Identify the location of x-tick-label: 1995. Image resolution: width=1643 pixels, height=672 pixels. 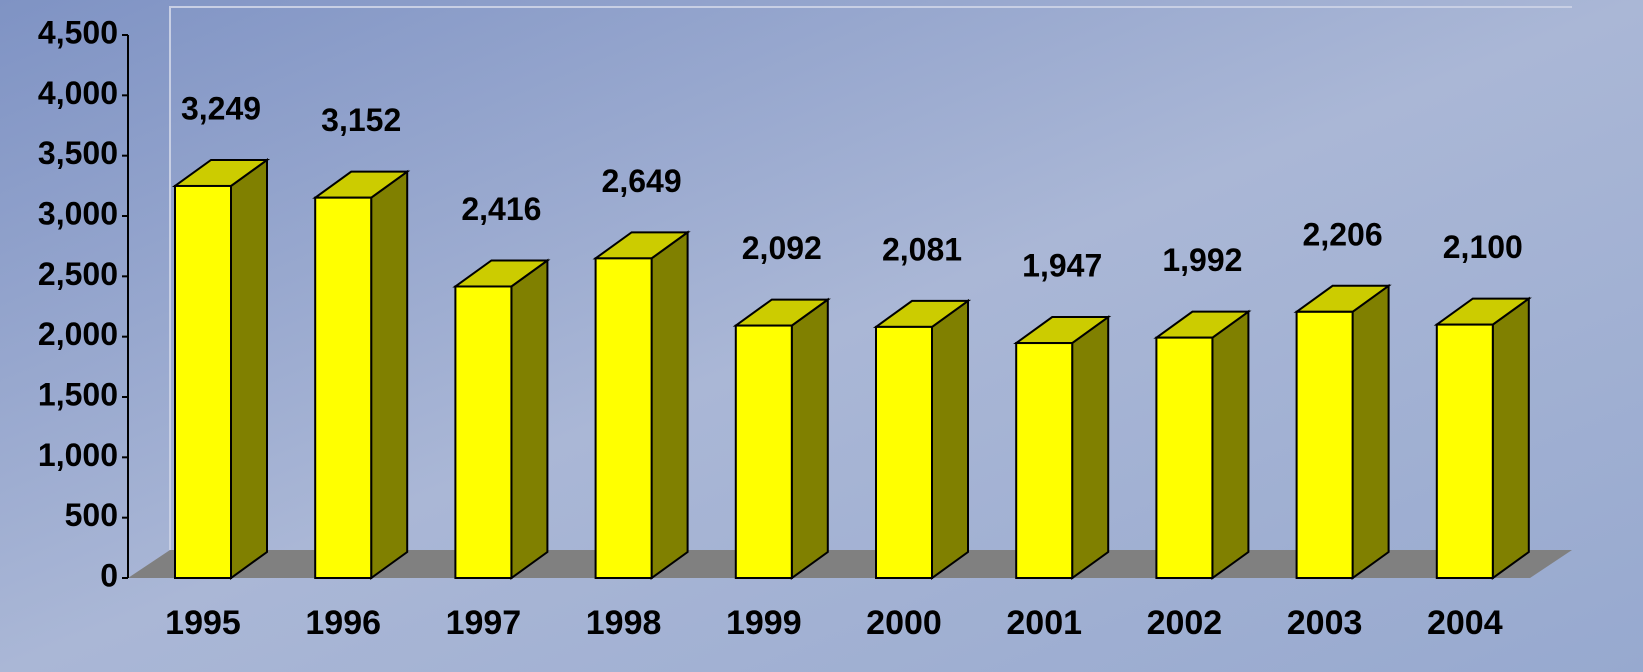
(203, 623).